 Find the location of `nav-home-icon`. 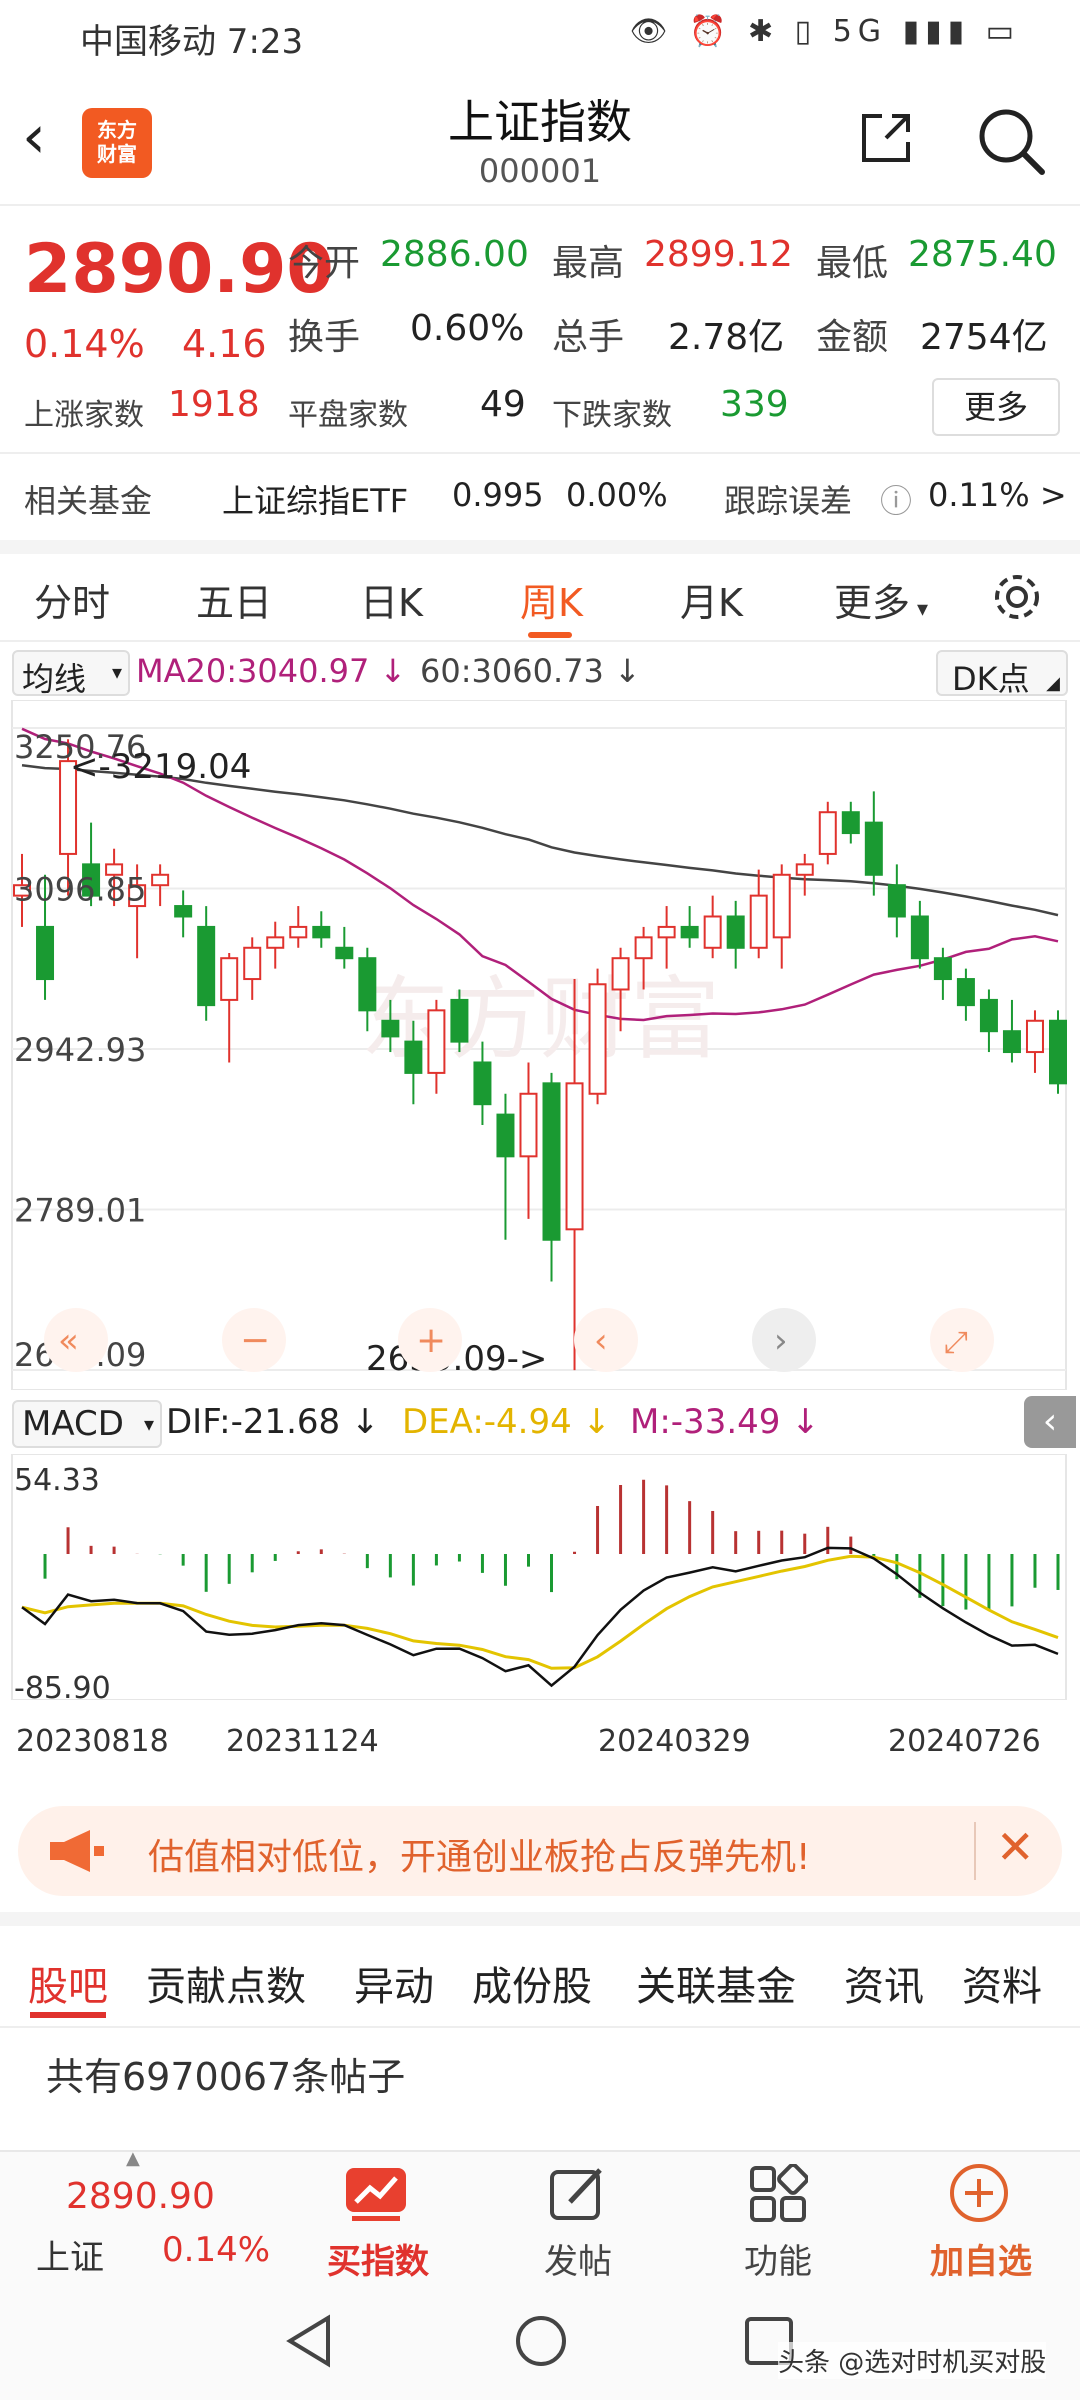

nav-home-icon is located at coordinates (541, 2341).